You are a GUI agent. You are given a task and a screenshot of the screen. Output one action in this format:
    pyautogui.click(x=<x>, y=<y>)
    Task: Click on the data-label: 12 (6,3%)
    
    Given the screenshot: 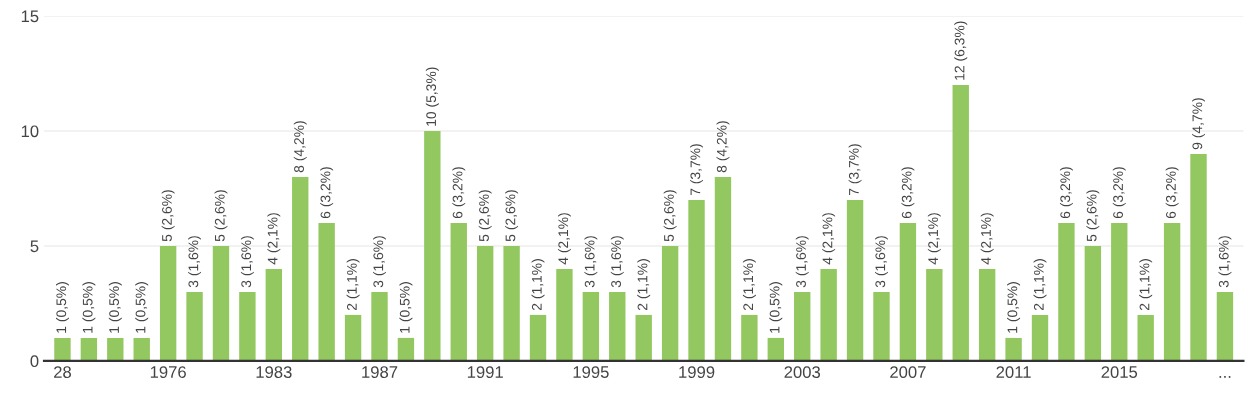 What is the action you would take?
    pyautogui.click(x=961, y=50)
    